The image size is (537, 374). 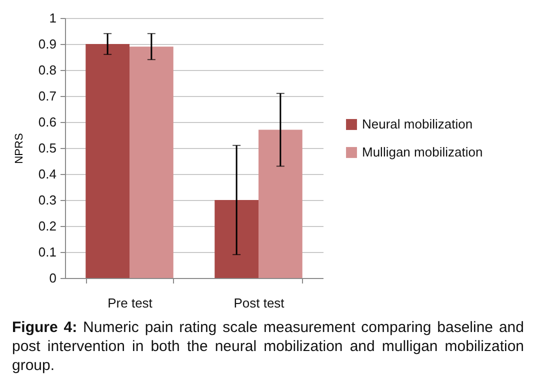 I want to click on y-tick-label: 0.2, so click(x=47, y=226).